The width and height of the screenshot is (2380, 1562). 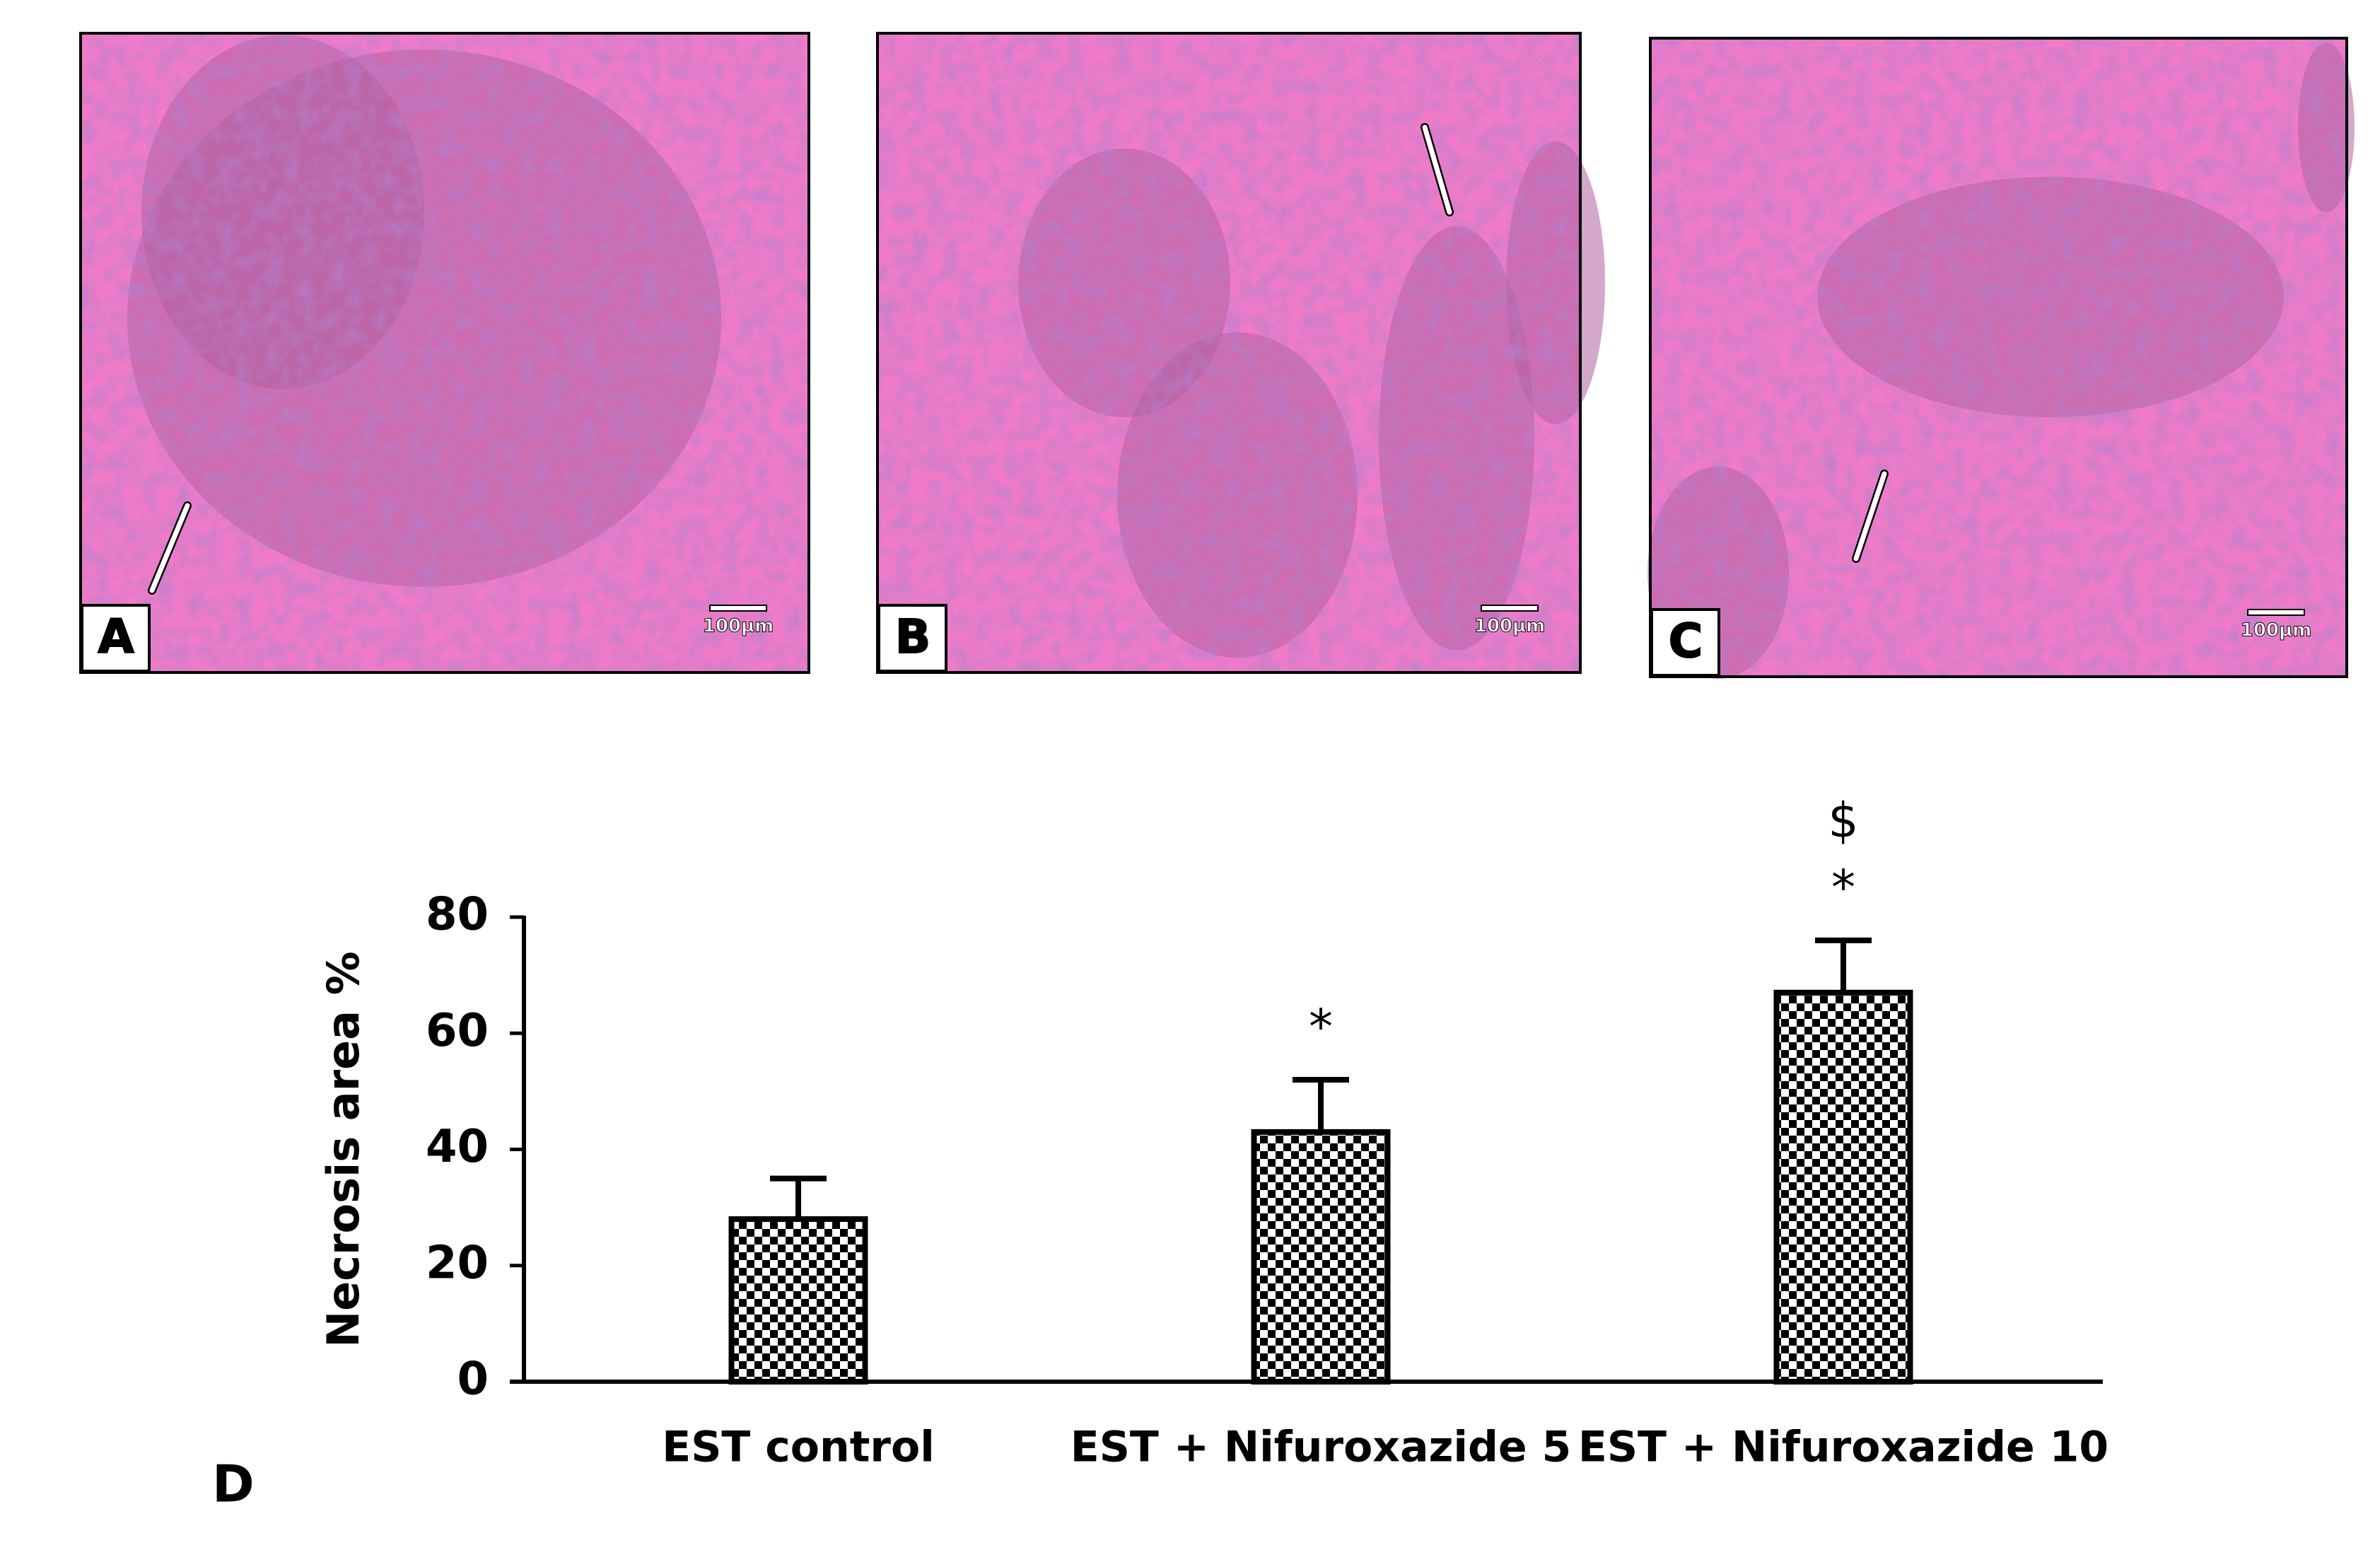 I want to click on panel-label: A, so click(x=116, y=637).